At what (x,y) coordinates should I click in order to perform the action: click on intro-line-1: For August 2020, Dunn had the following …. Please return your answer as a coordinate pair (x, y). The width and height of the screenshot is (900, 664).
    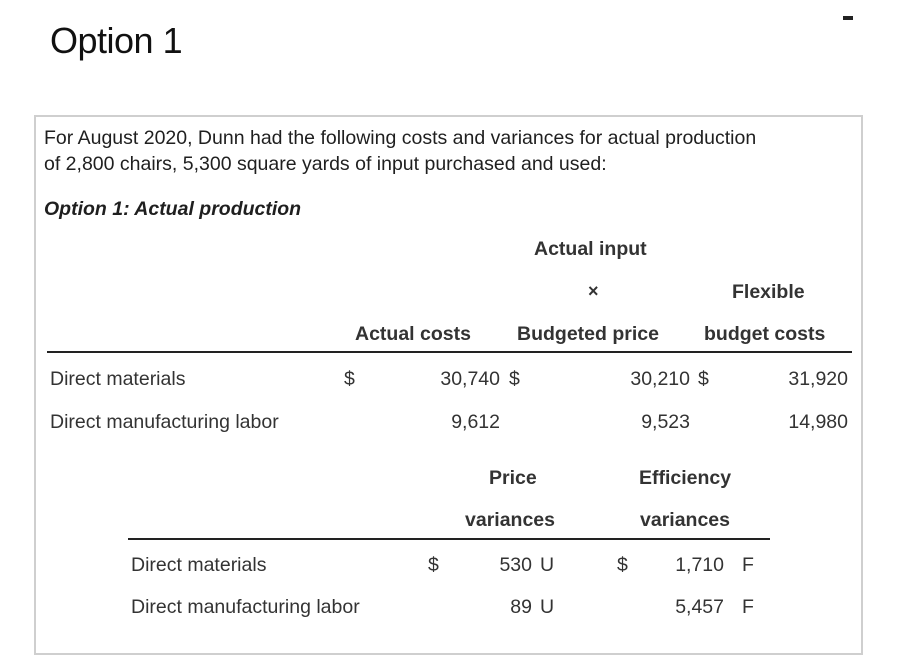
    Looking at the image, I should click on (400, 138).